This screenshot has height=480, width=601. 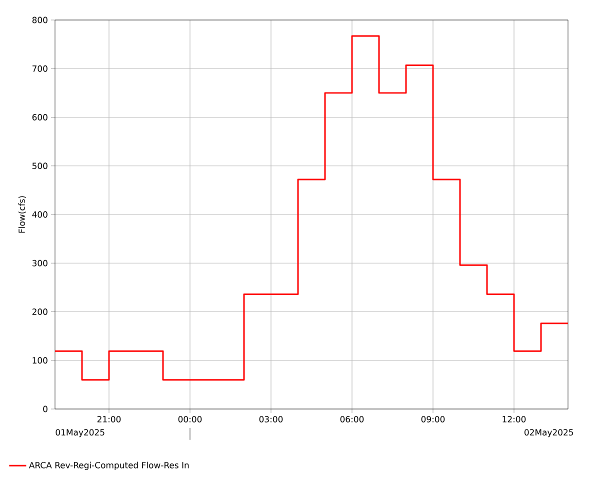 I want to click on x-tick-label: 12:00, so click(x=514, y=419).